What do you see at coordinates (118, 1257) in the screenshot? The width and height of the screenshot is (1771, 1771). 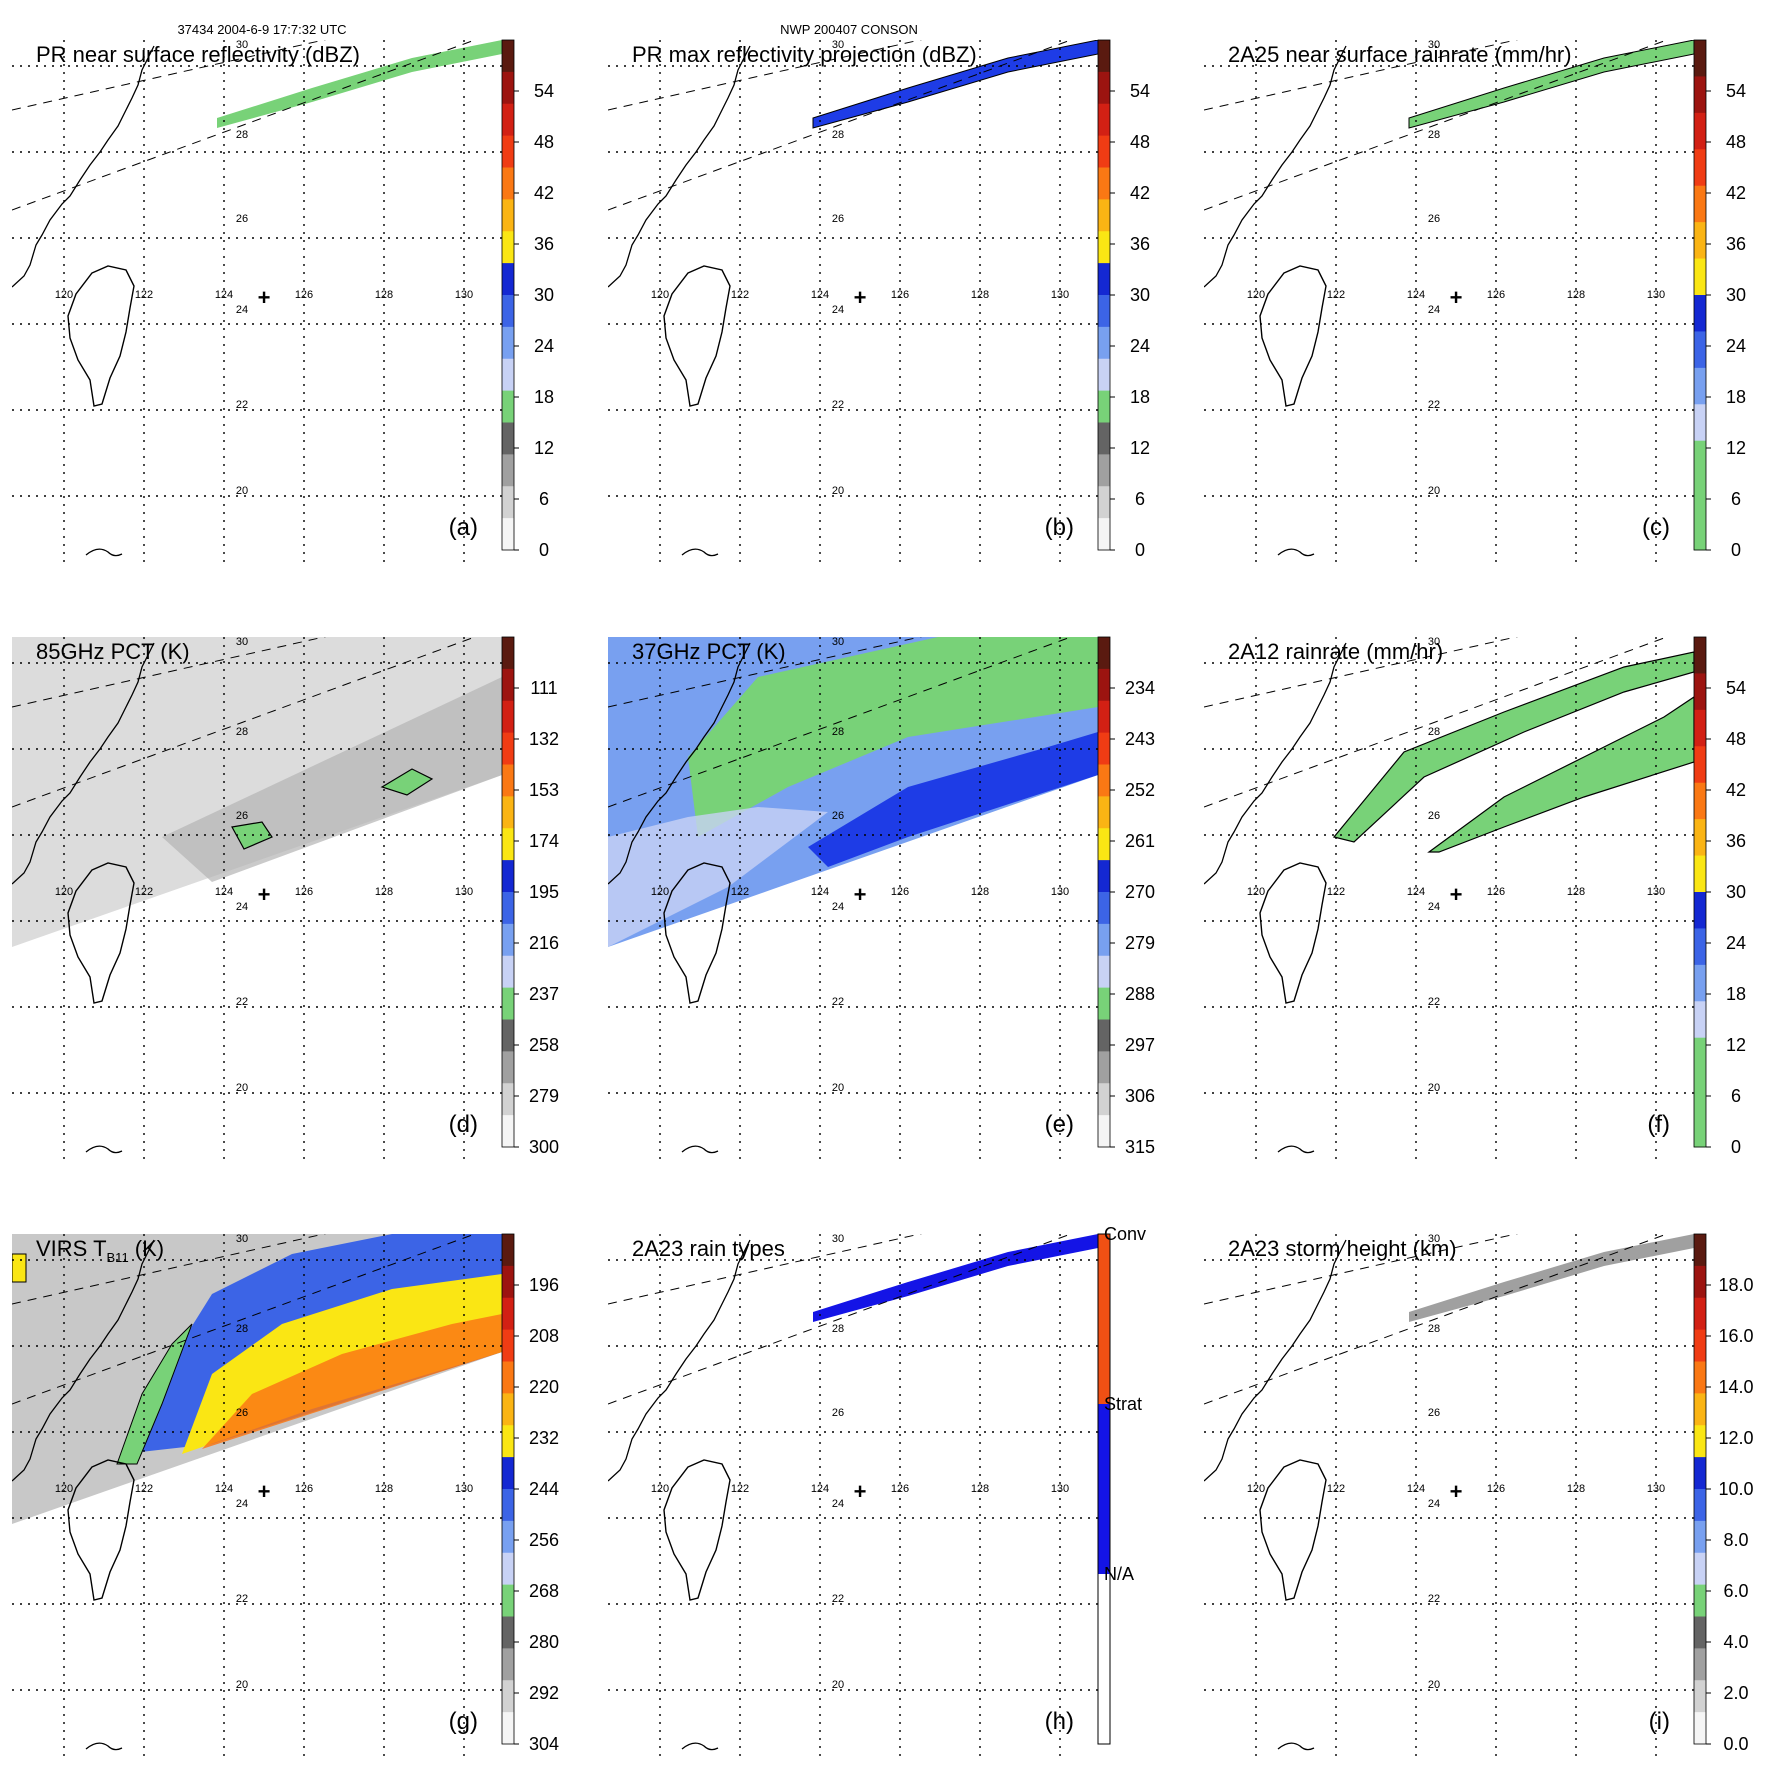 I see `panel-title-subscript: B11` at bounding box center [118, 1257].